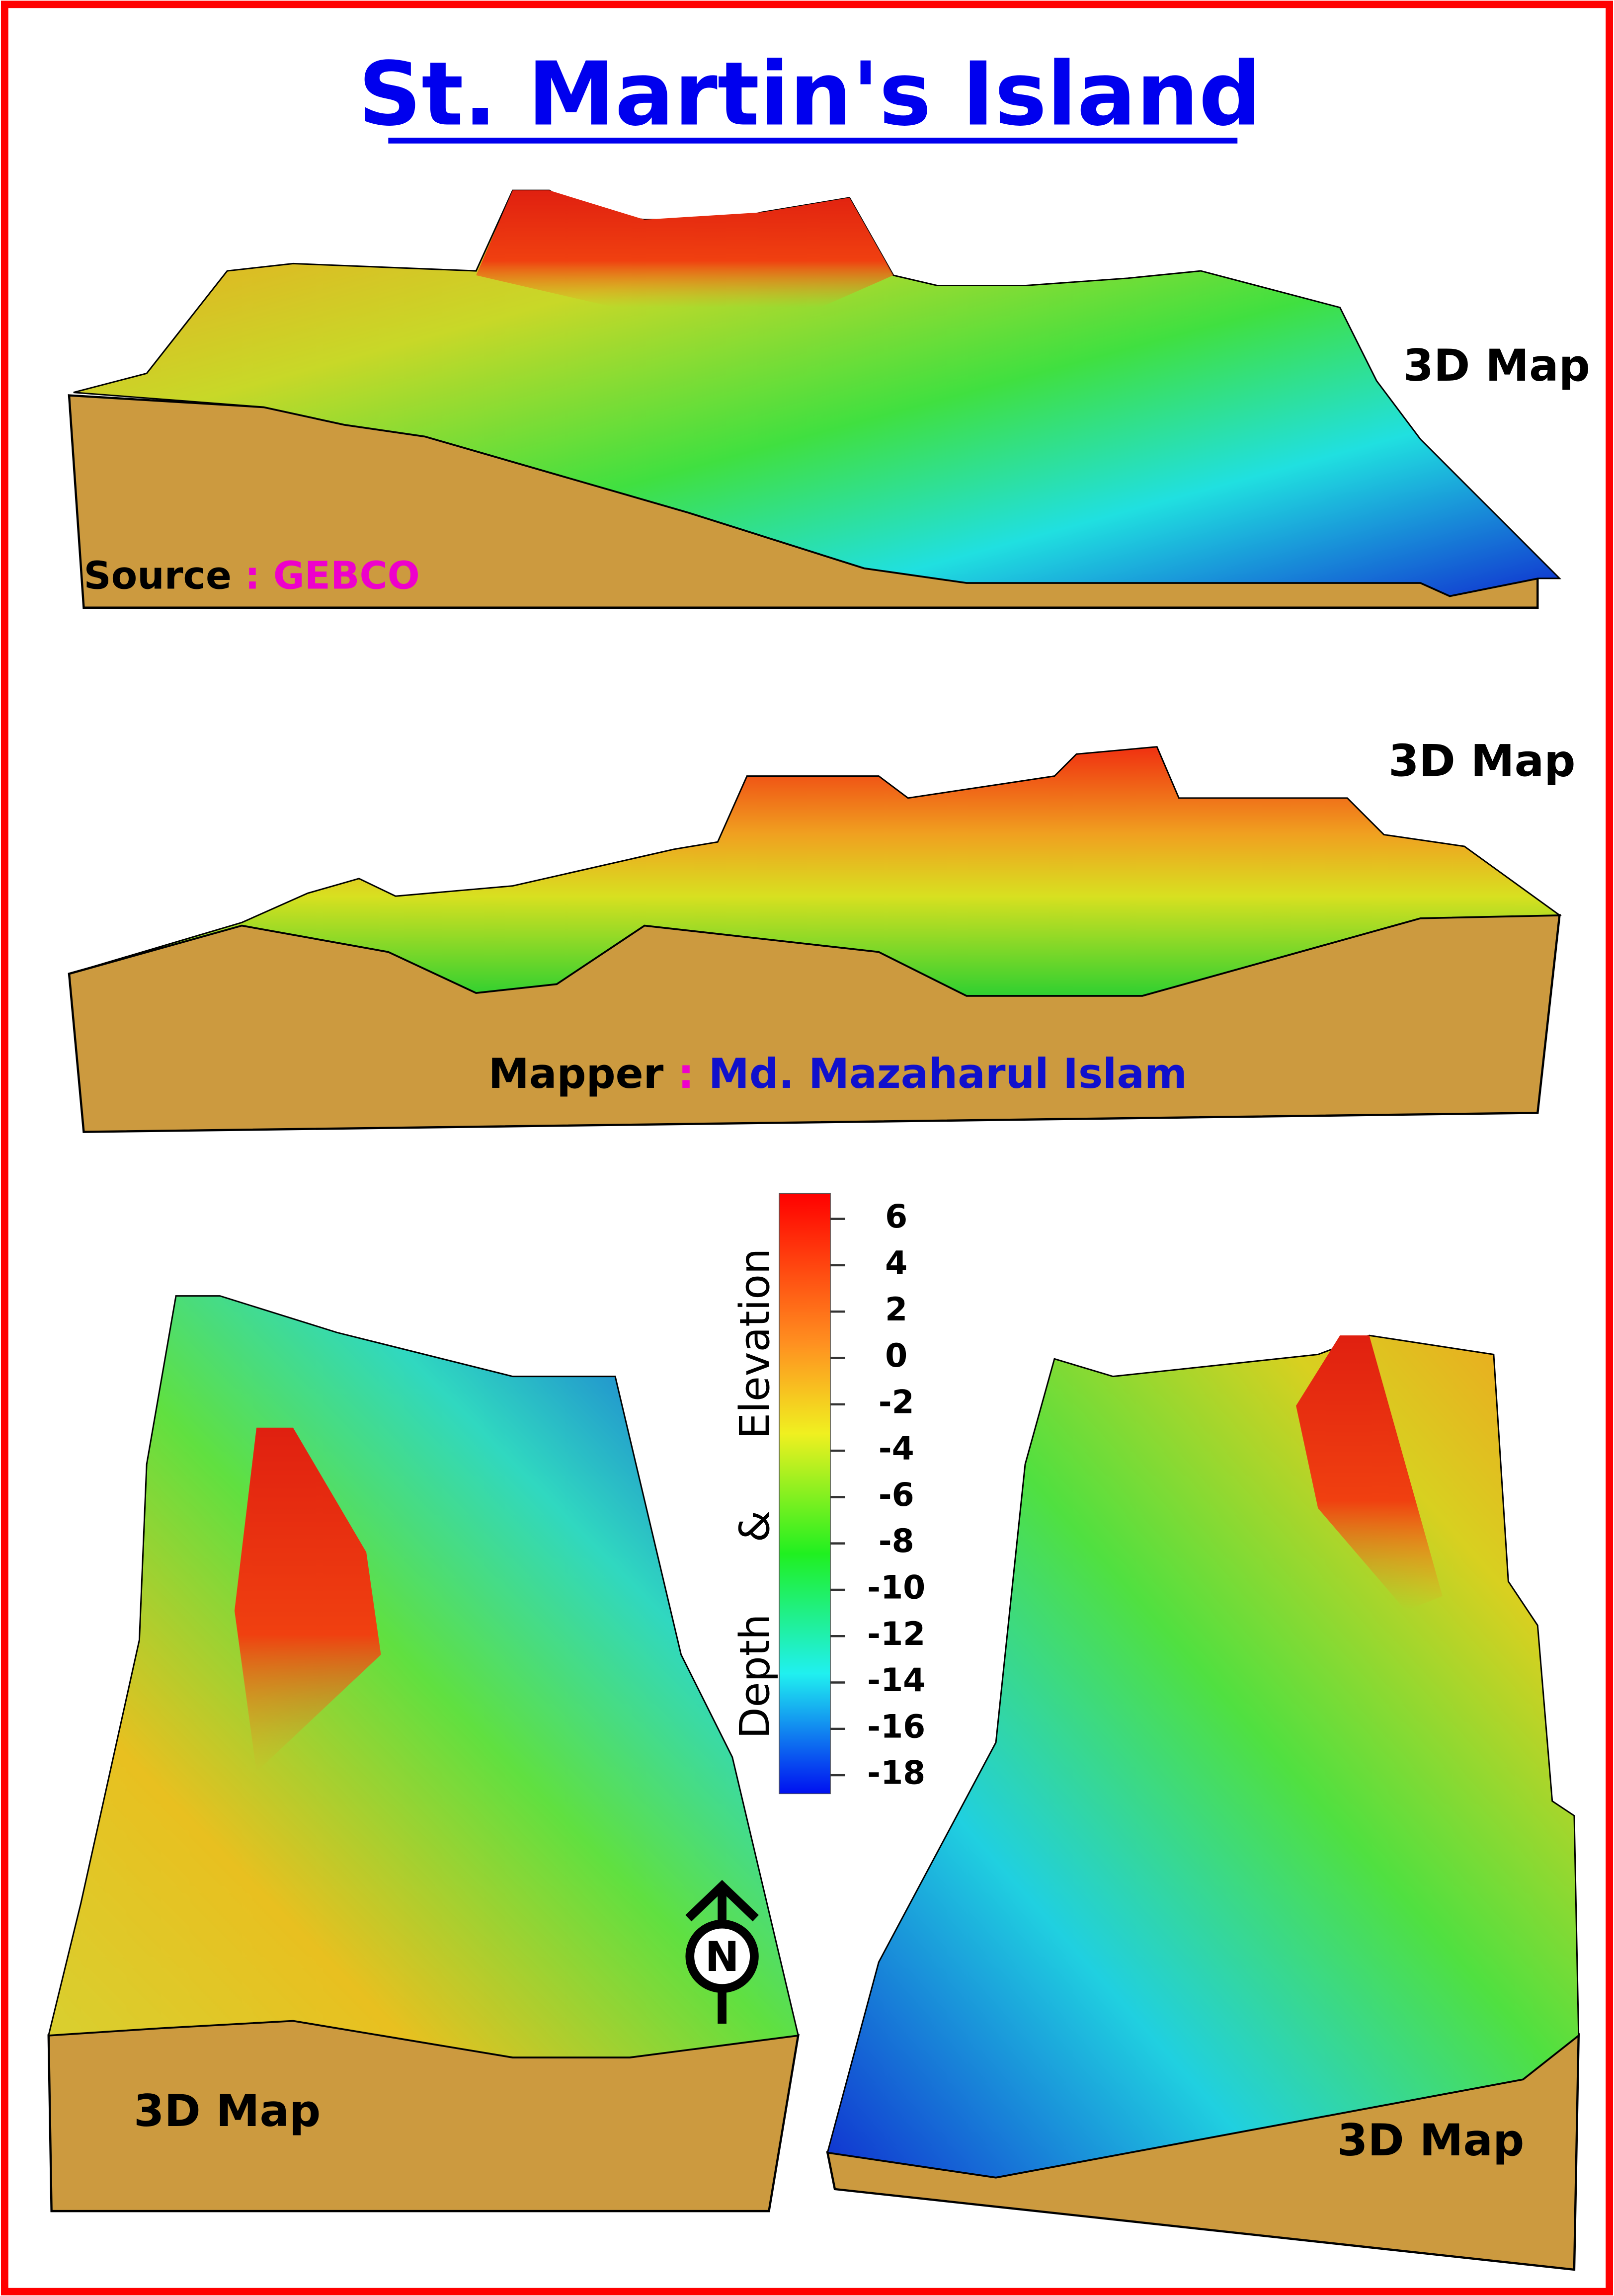 Image resolution: width=1614 pixels, height=2296 pixels. What do you see at coordinates (896, 1680) in the screenshot?
I see `tick-label: -14` at bounding box center [896, 1680].